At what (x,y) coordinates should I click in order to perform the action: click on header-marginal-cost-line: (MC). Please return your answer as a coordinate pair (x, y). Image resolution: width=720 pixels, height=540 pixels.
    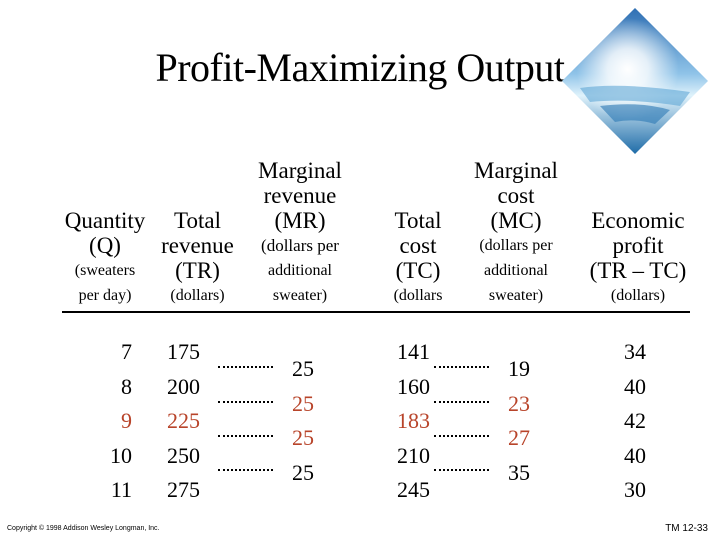
    Looking at the image, I should click on (516, 220).